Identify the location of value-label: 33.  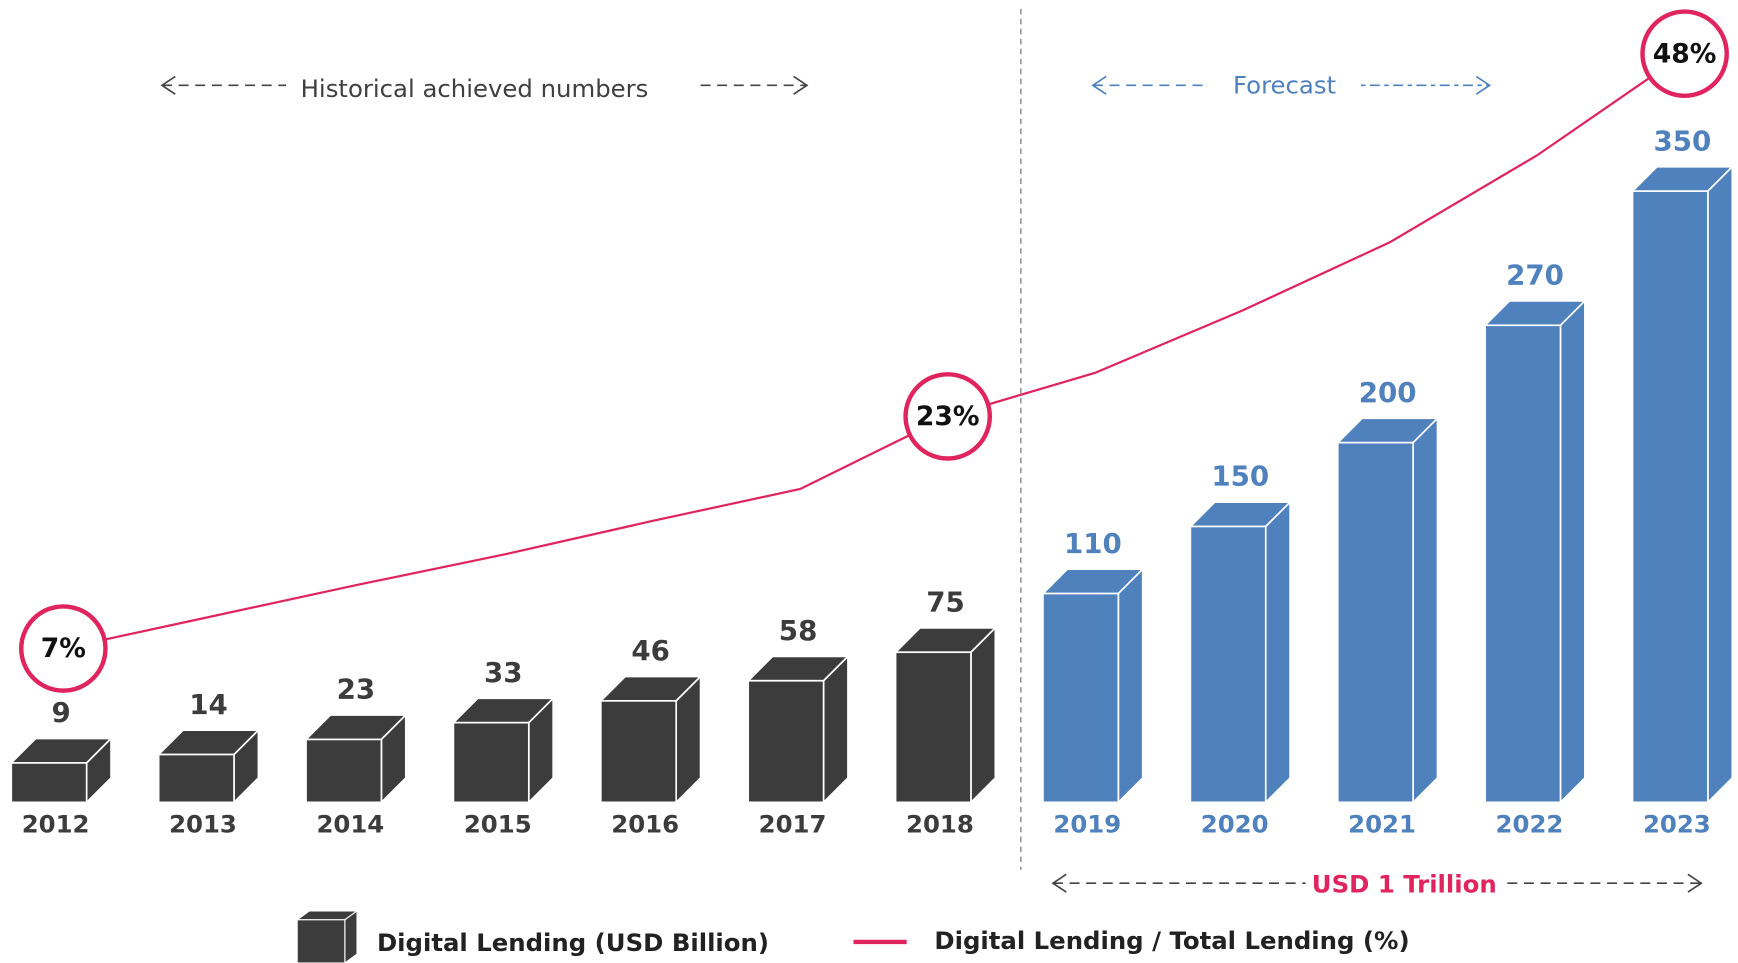
(503, 672).